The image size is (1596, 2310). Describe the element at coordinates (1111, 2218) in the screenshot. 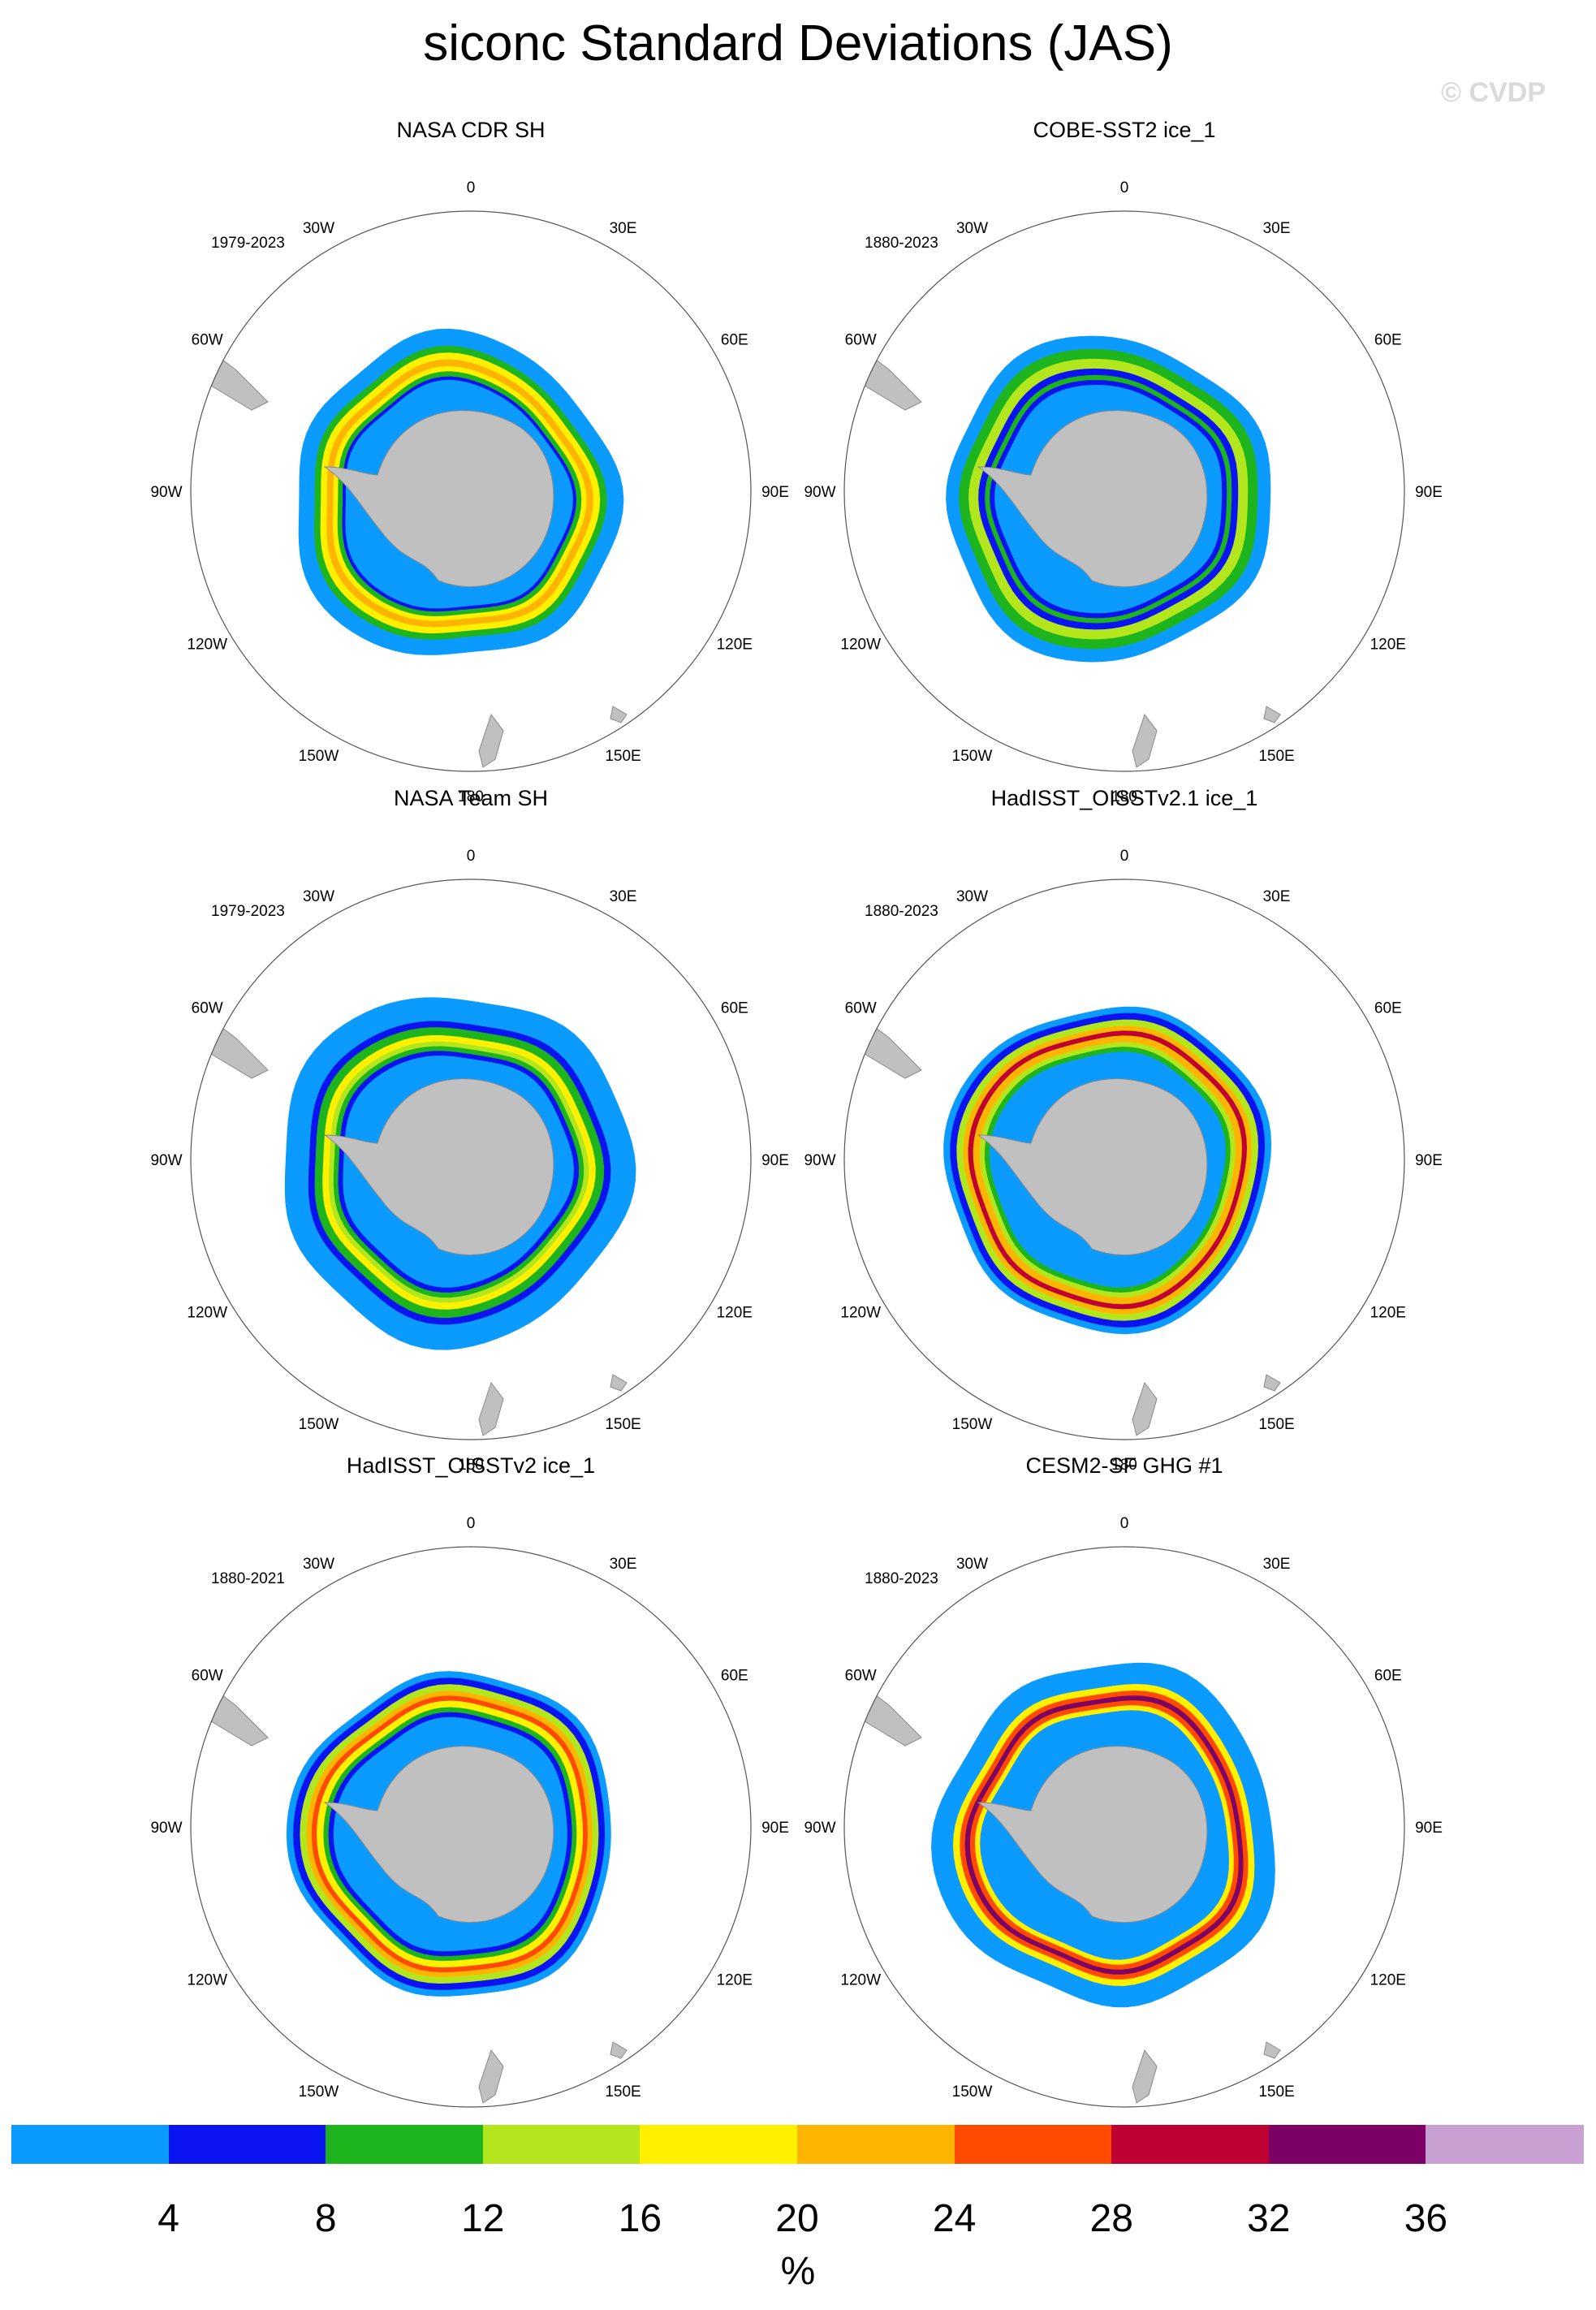

I see `colorbar-tick-label: 28` at that location.